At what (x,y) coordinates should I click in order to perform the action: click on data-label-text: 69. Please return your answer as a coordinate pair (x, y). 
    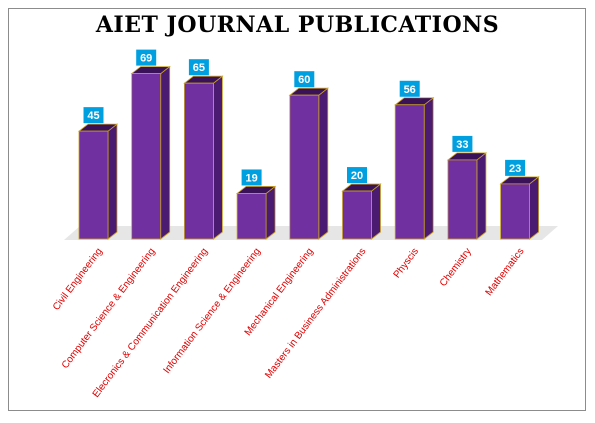
    Looking at the image, I should click on (146, 59).